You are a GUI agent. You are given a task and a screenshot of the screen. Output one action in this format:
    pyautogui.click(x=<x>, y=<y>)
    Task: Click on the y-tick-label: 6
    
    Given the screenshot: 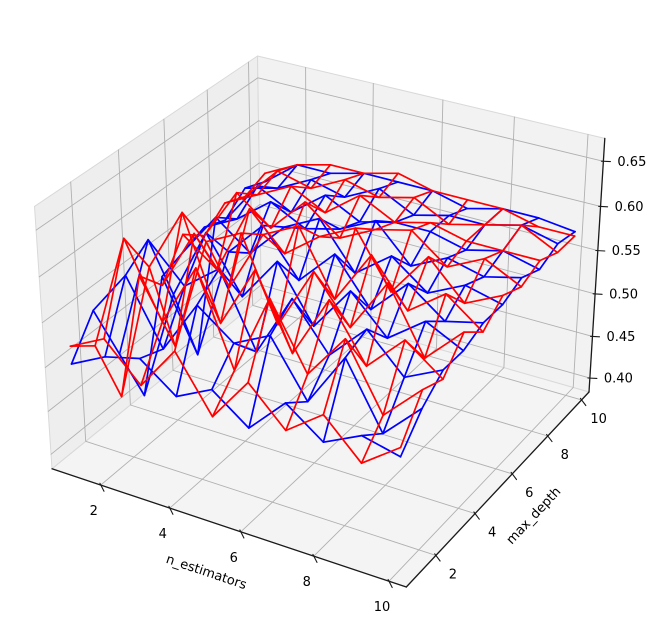 What is the action you would take?
    pyautogui.click(x=529, y=493)
    